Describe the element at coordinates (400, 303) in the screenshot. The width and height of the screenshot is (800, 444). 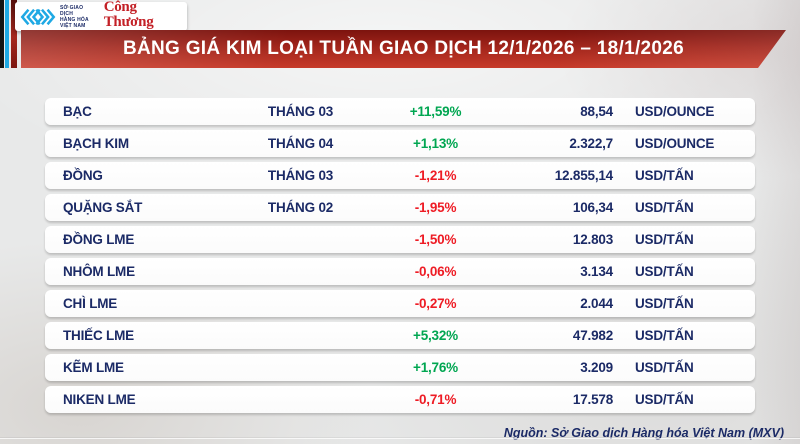
I see `table-row: CHÌ LME -0,27% 2.044 USD/TẤN` at that location.